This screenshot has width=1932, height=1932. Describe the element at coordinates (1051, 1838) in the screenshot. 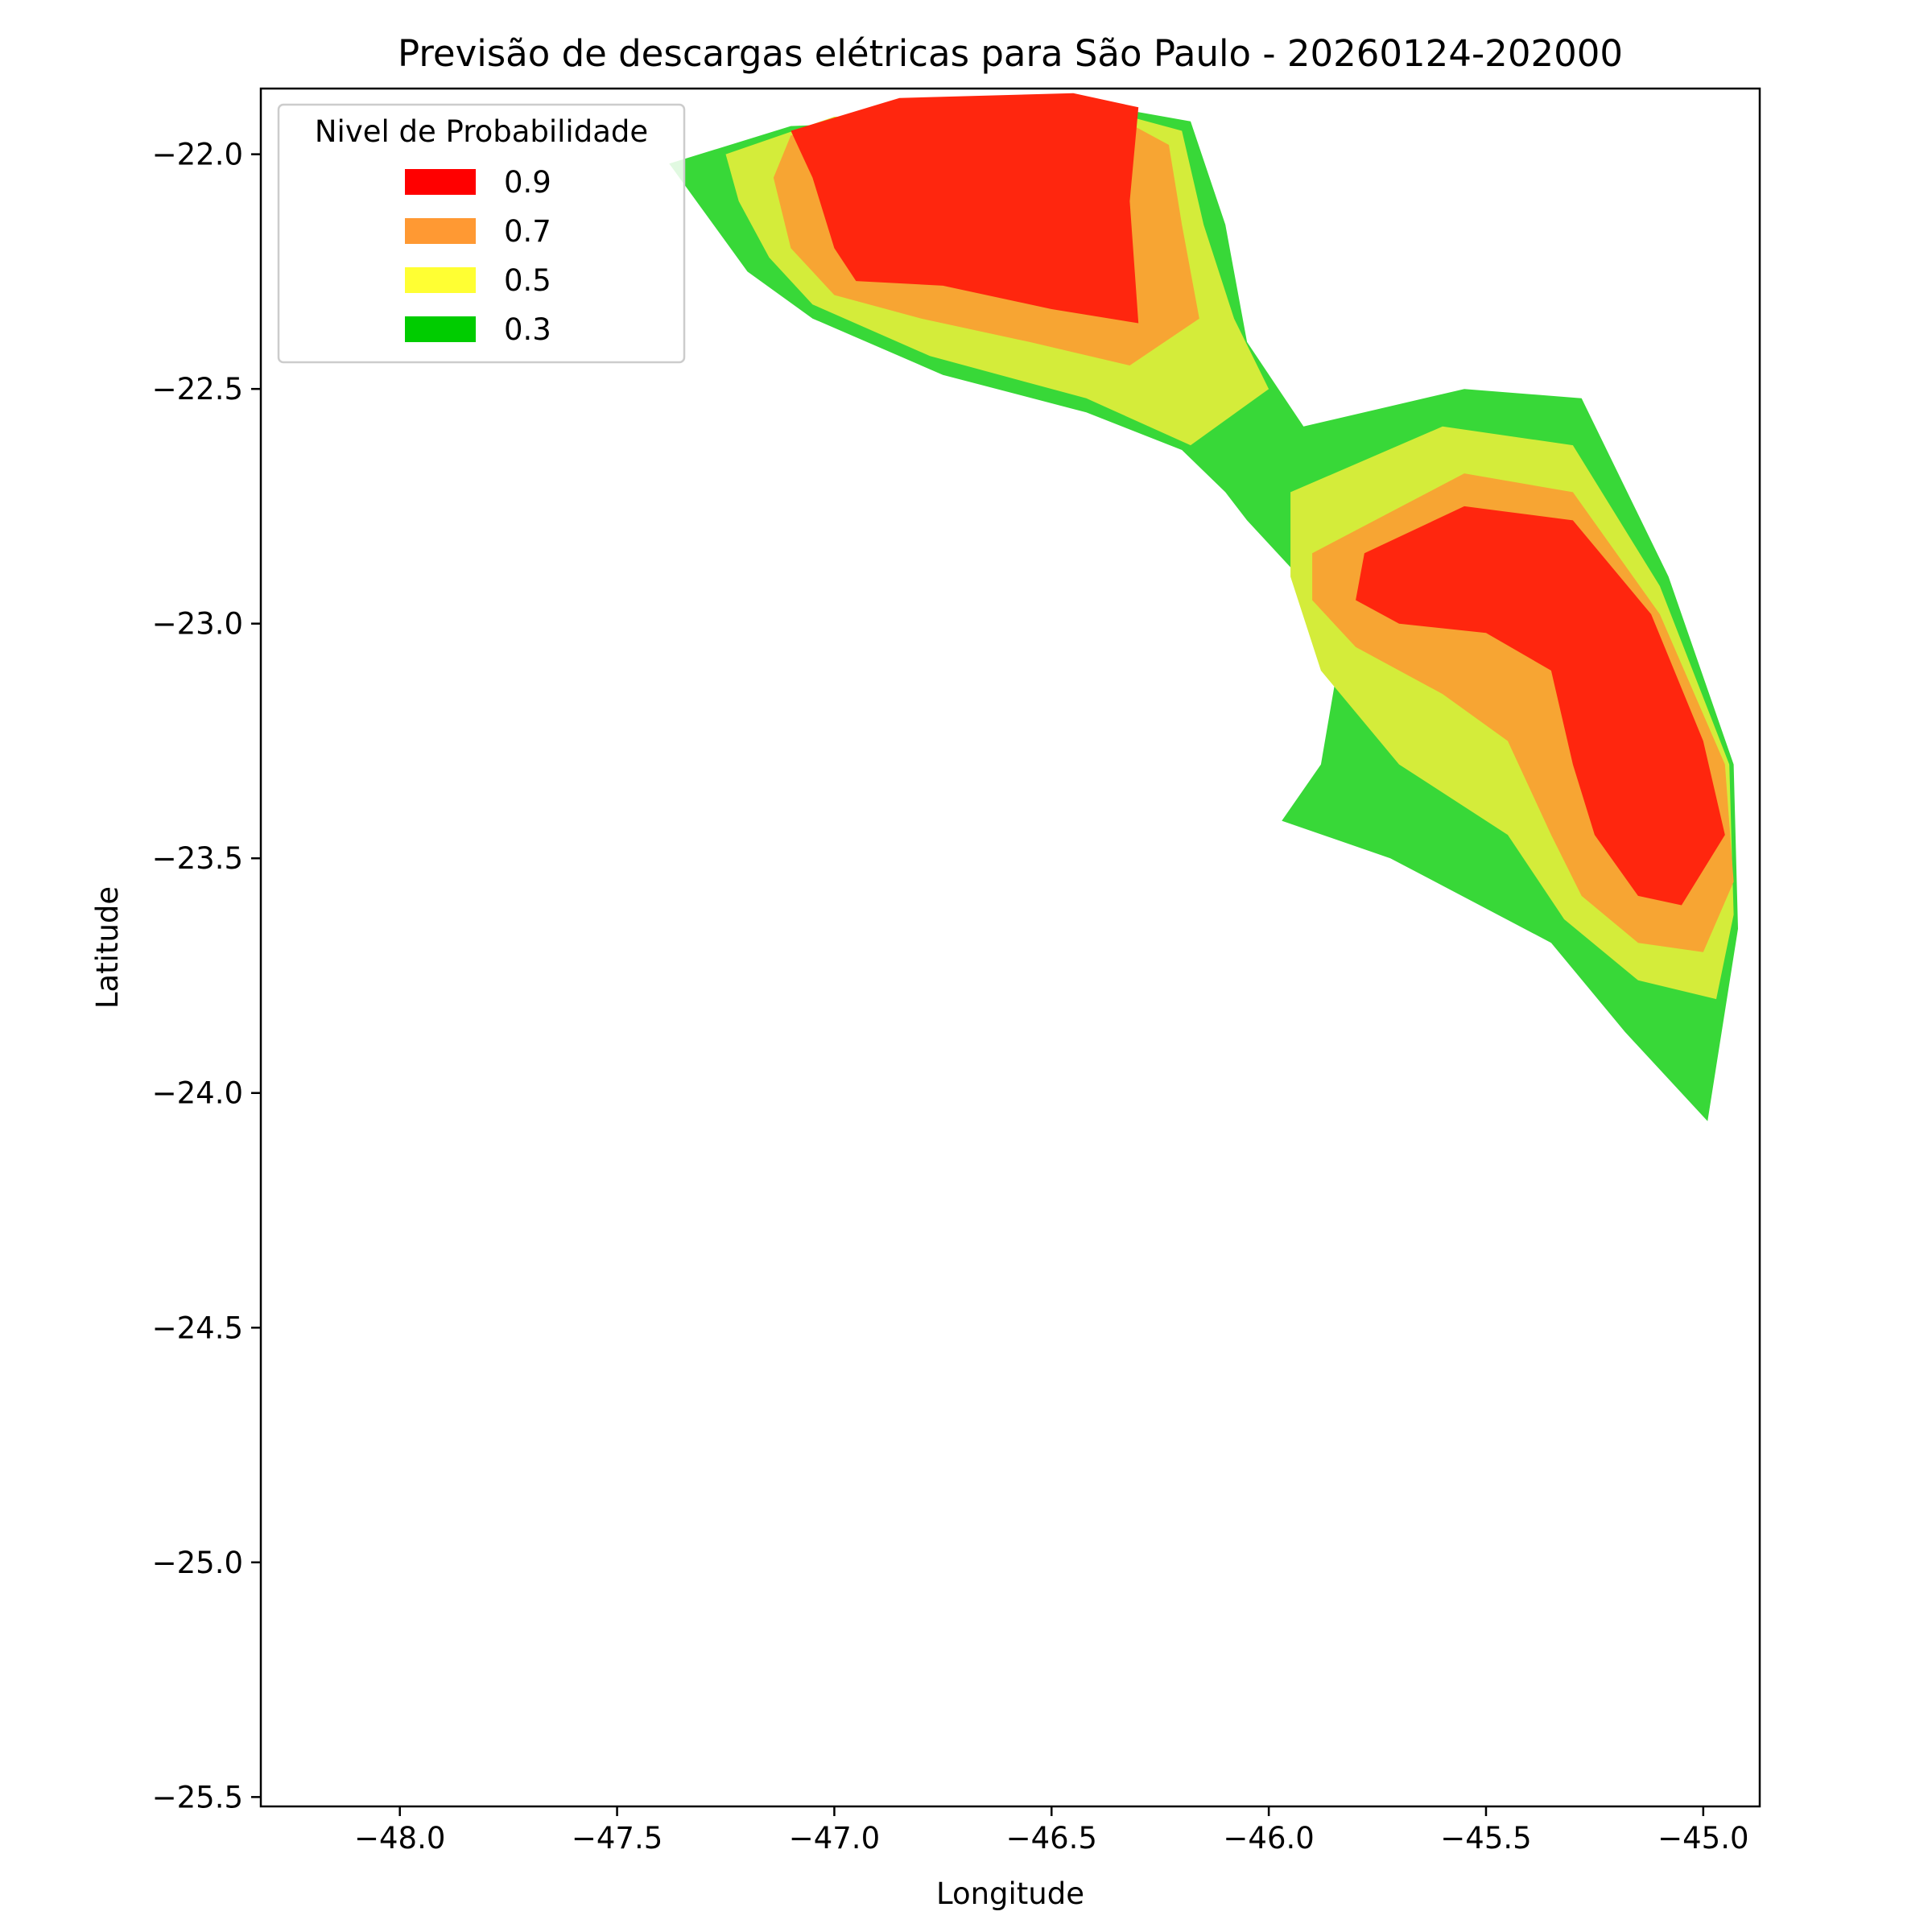

I see `x-tick-label: −46.5` at that location.